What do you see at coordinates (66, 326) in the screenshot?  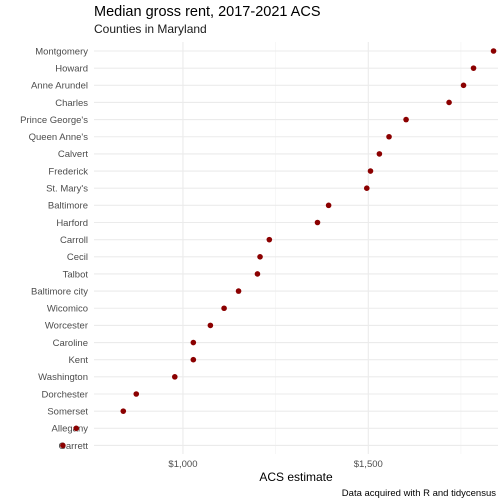 I see `y-tick-label: Worcester` at bounding box center [66, 326].